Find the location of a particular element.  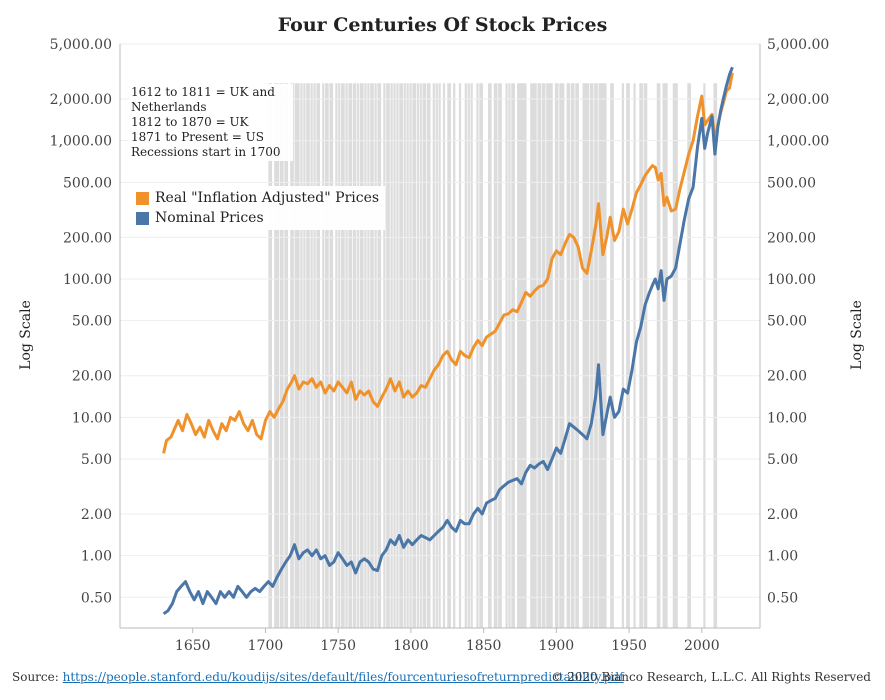

y-tick-label-left: 500.00 is located at coordinates (87, 183).